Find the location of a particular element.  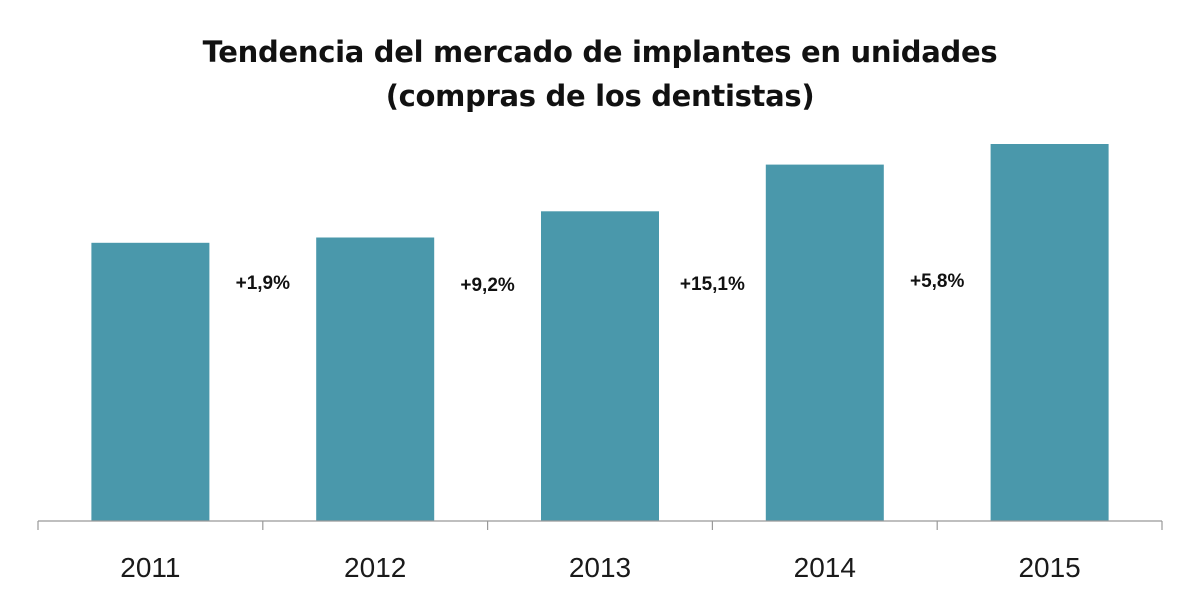

x-tick-label-2013: 2013 is located at coordinates (600, 567).